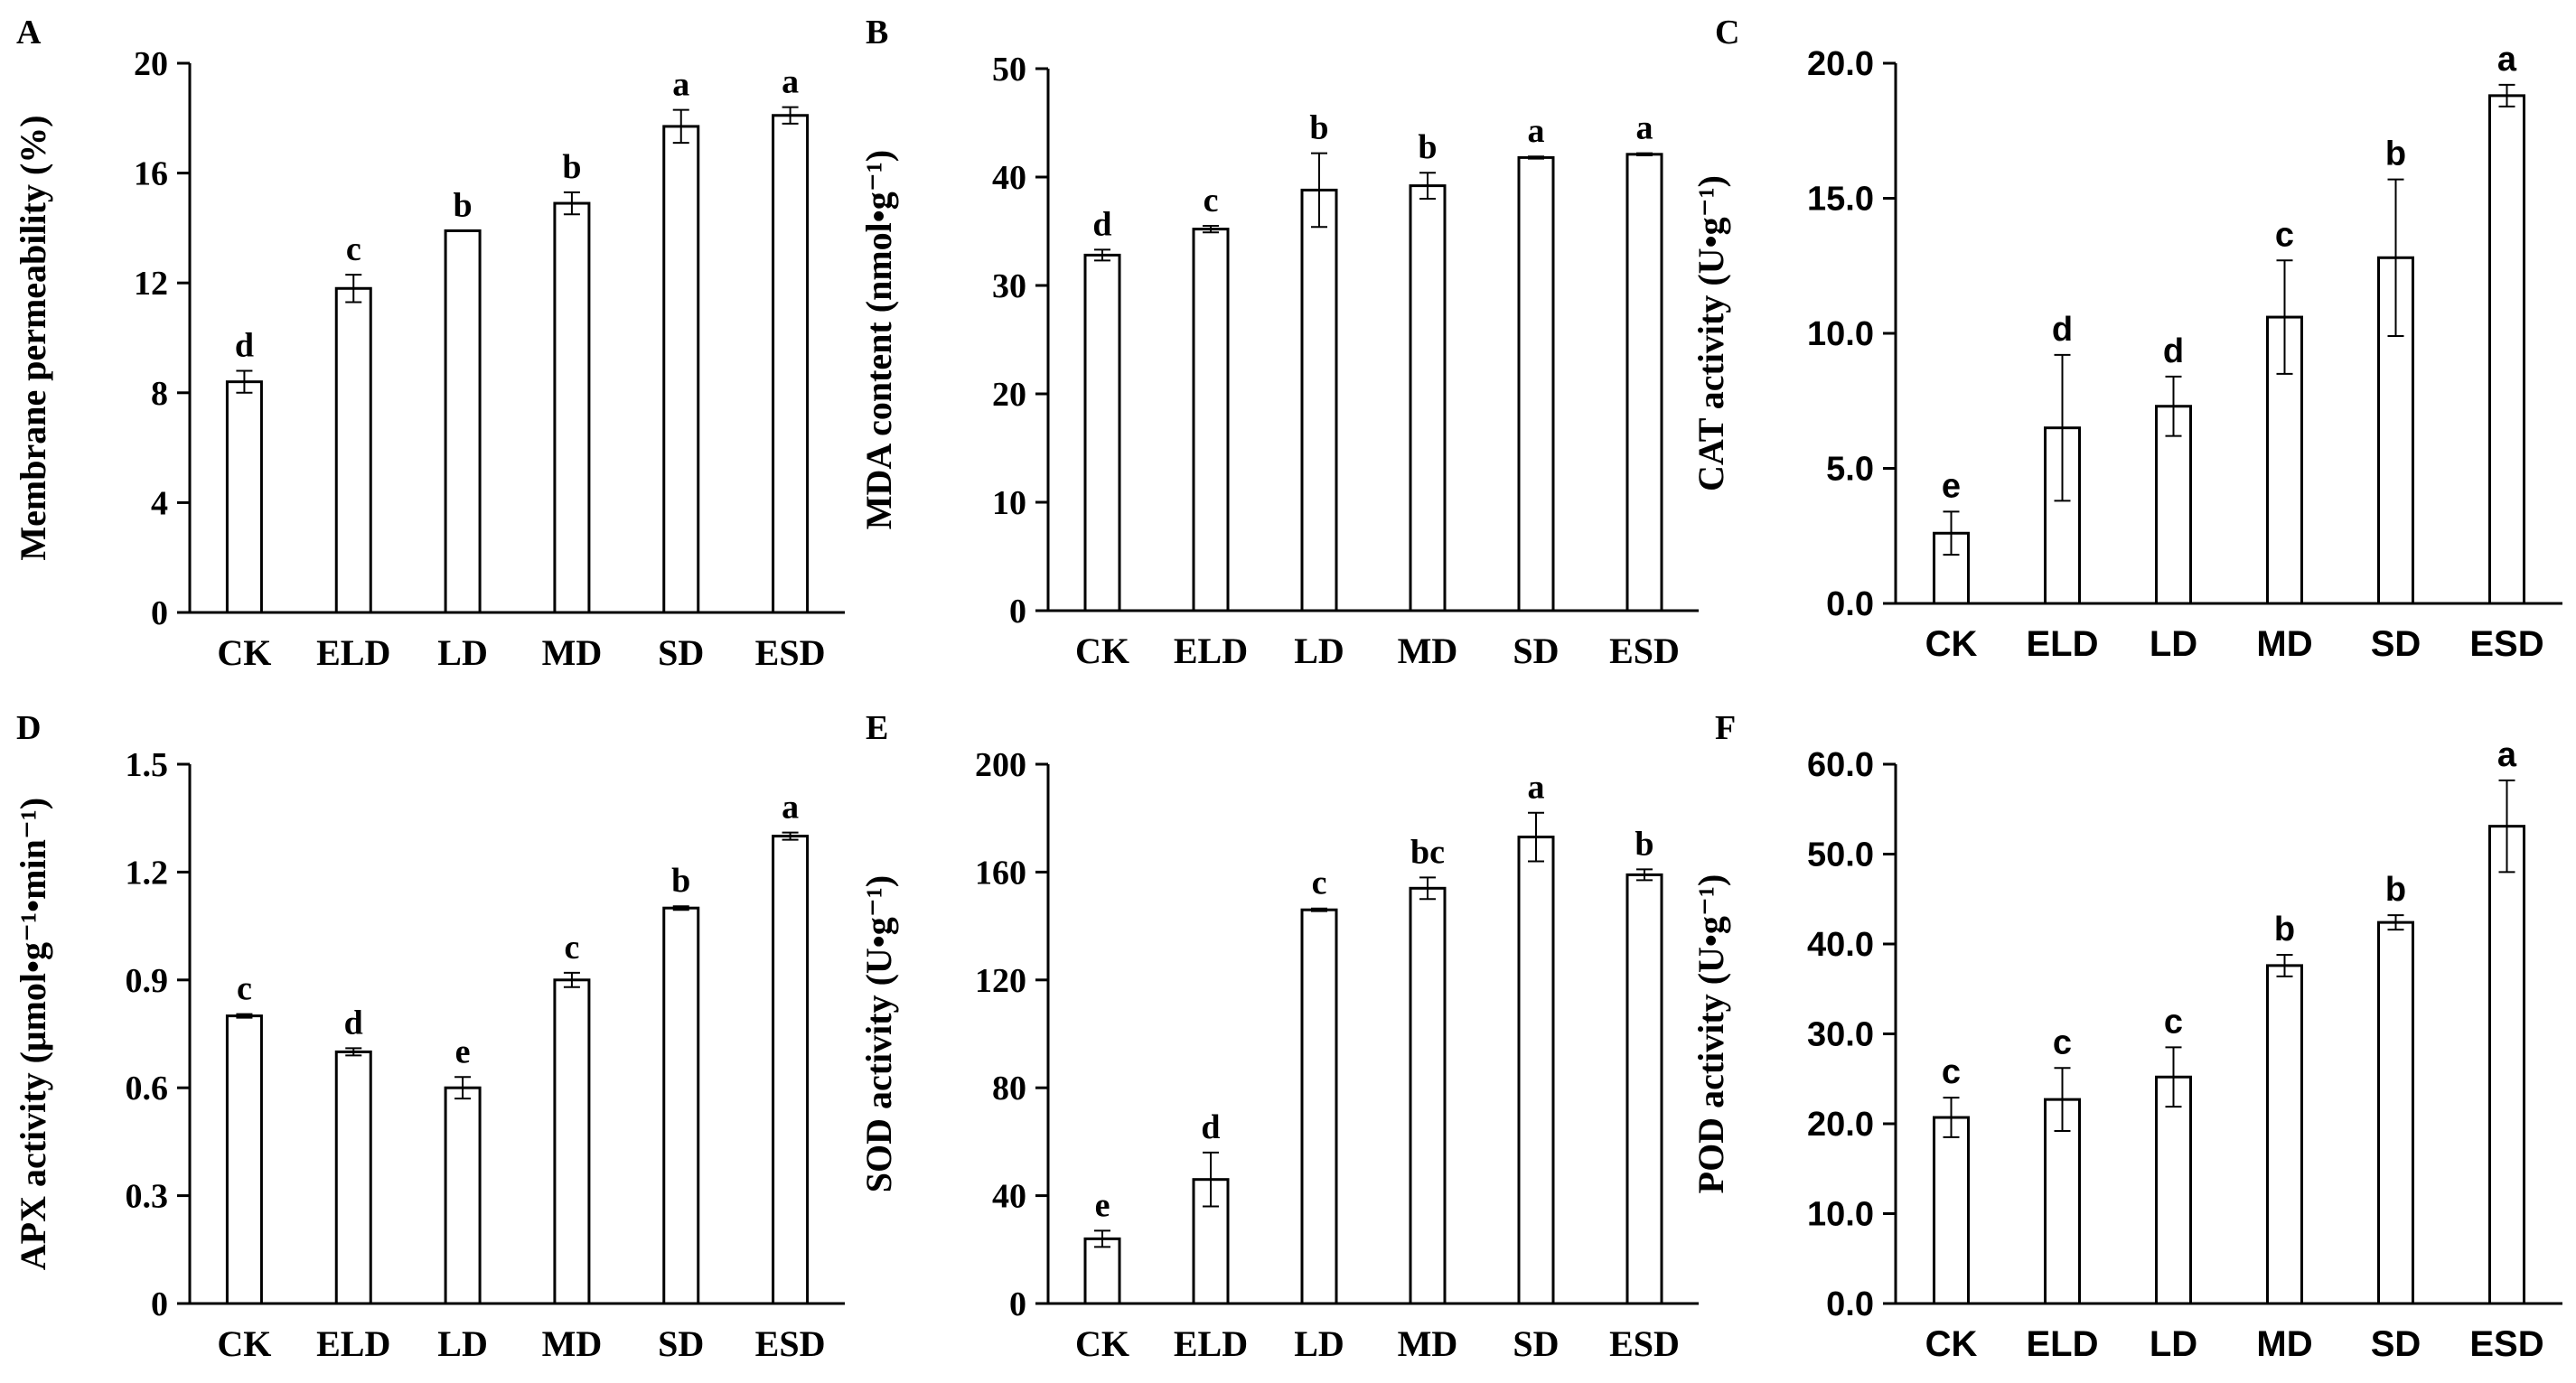 This screenshot has width=2576, height=1383. Describe the element at coordinates (1009, 1089) in the screenshot. I see `y-tick-label: 80` at that location.